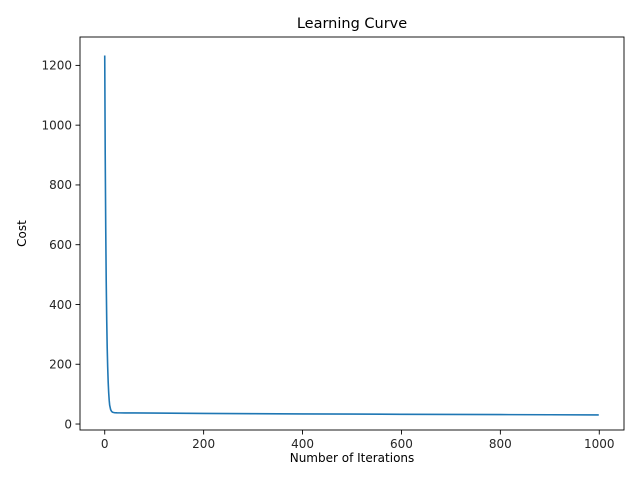 The image size is (640, 480). I want to click on y-tick-label: 1000, so click(56, 125).